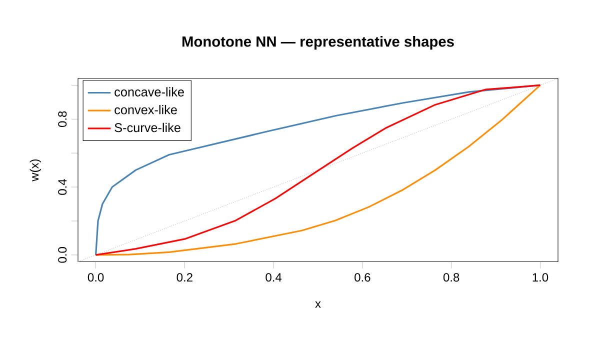  Describe the element at coordinates (35, 170) in the screenshot. I see `y-axis-title: w(x)` at that location.